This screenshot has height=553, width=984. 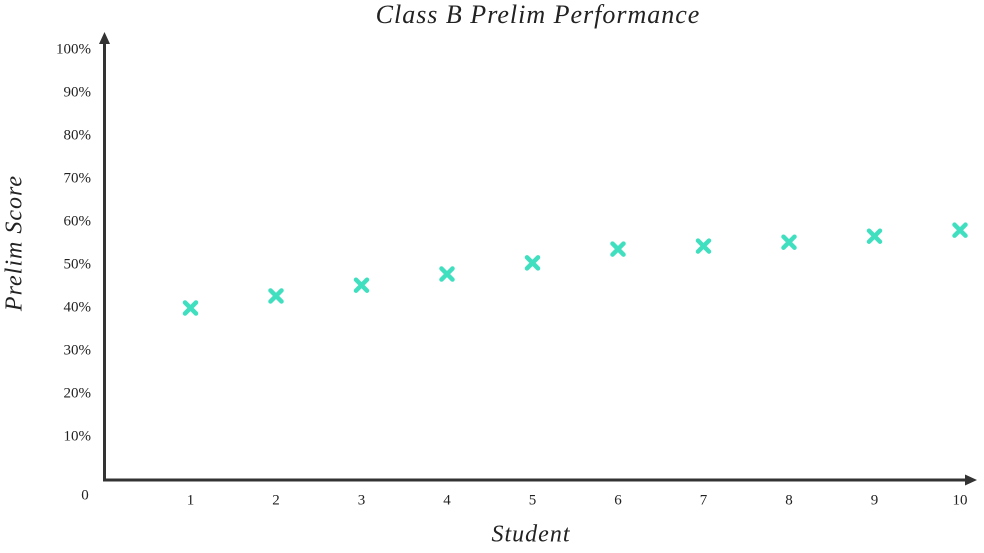 What do you see at coordinates (533, 500) in the screenshot?
I see `x-tick-label: 5` at bounding box center [533, 500].